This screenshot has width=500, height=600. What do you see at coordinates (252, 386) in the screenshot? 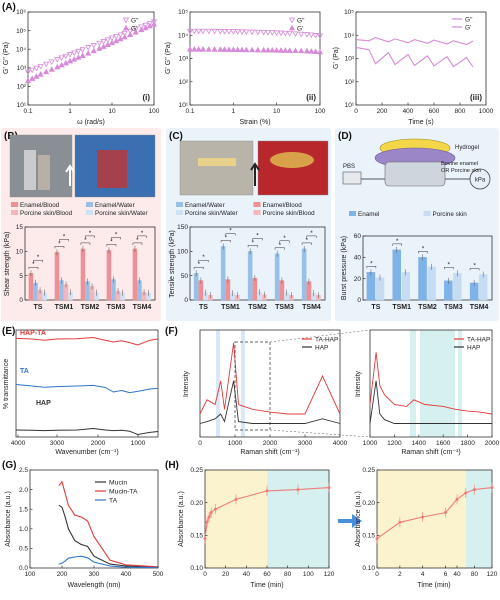
I see `zoom-box` at bounding box center [252, 386].